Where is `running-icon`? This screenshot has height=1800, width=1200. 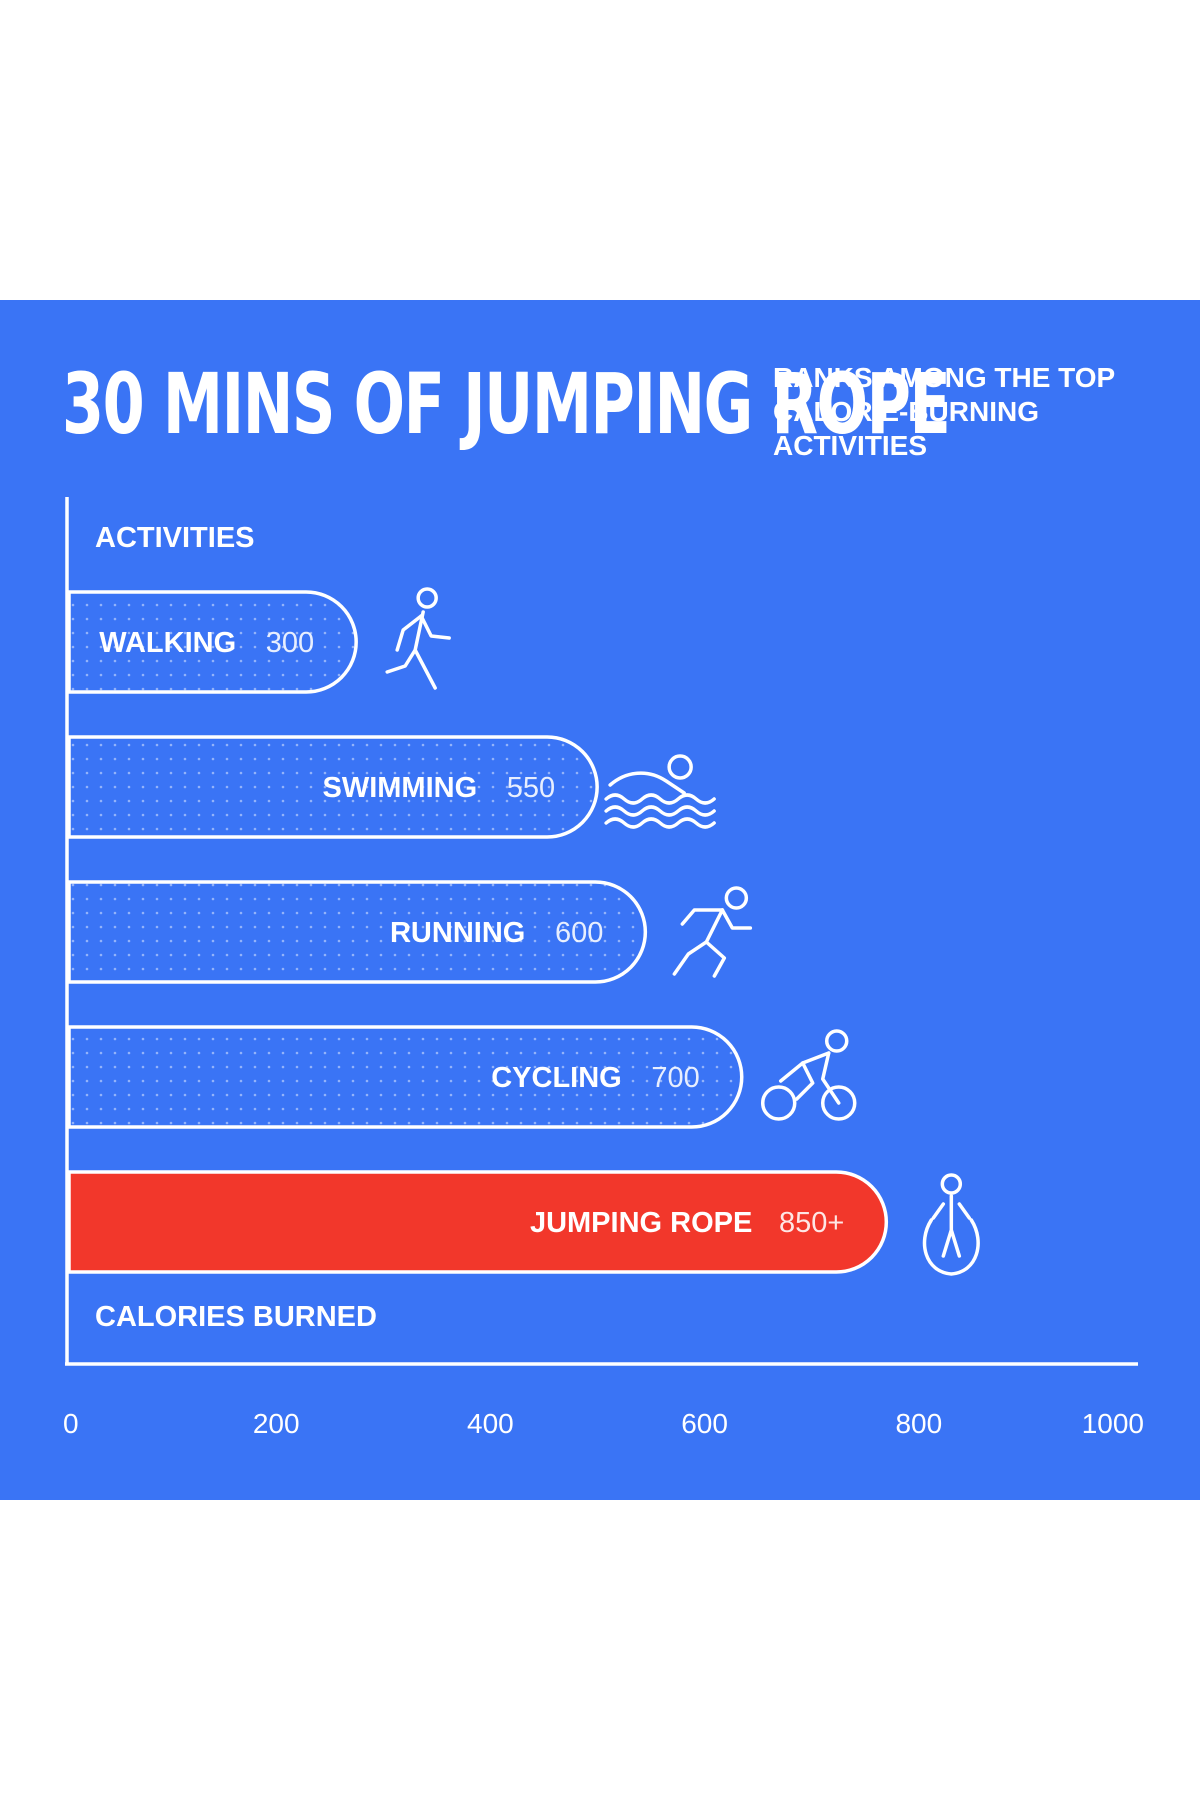
running-icon is located at coordinates (712, 932).